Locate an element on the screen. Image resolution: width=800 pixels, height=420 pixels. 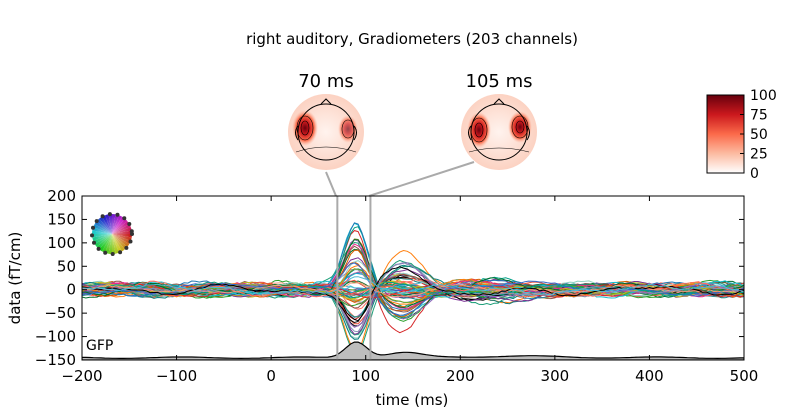
y-tick-label: 150 is located at coordinates (61, 219).